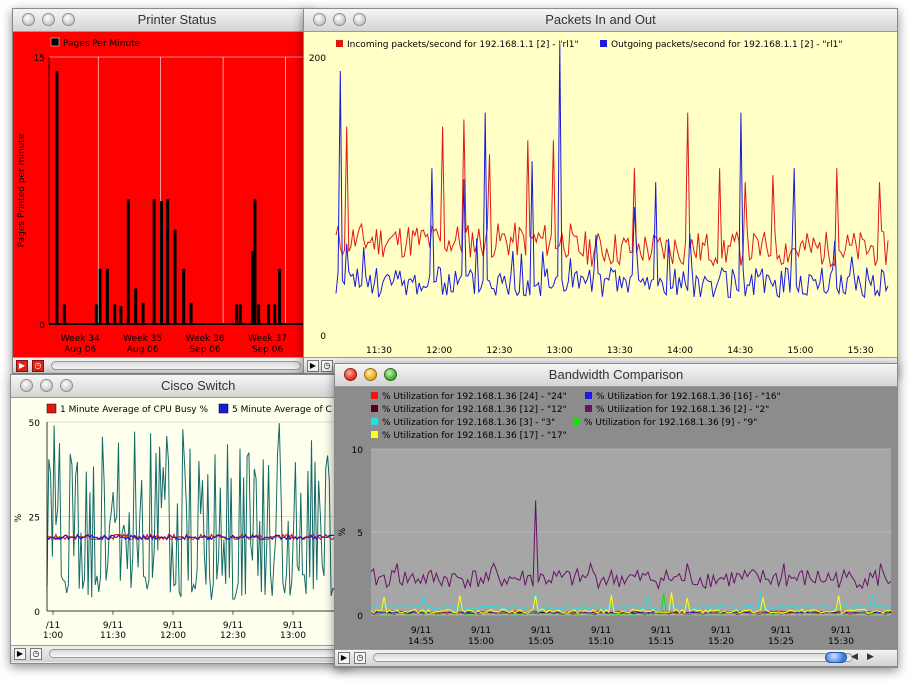  I want to click on x-tick-label: 14:30, so click(740, 351).